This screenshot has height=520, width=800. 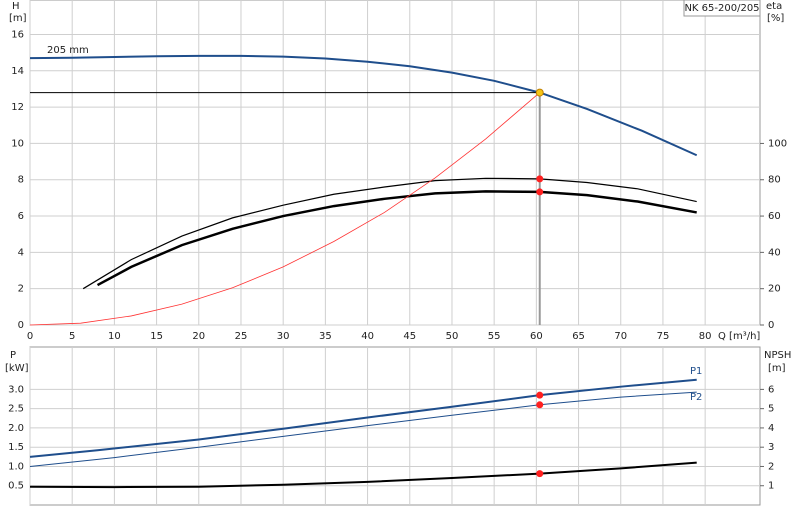 I want to click on x-tick-label: 25, so click(x=241, y=336).